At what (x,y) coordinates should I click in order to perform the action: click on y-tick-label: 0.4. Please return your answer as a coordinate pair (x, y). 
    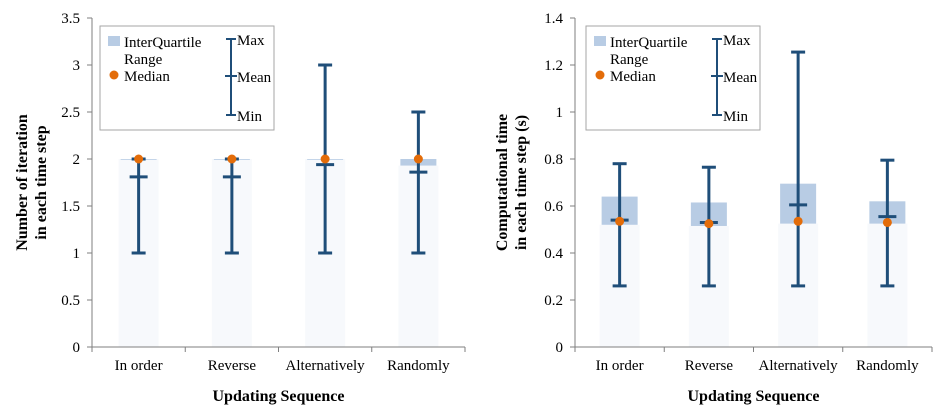
    Looking at the image, I should click on (553, 254).